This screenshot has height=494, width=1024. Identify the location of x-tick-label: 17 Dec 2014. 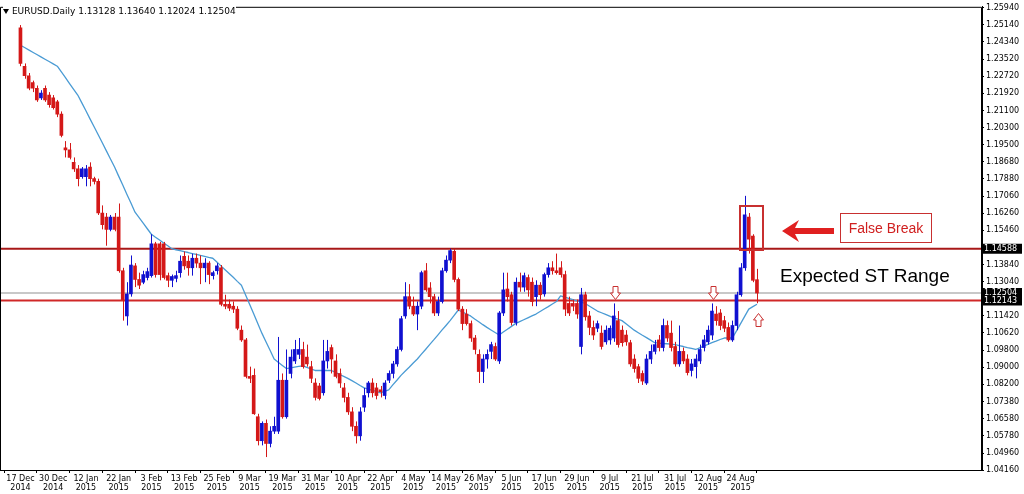
(20, 483).